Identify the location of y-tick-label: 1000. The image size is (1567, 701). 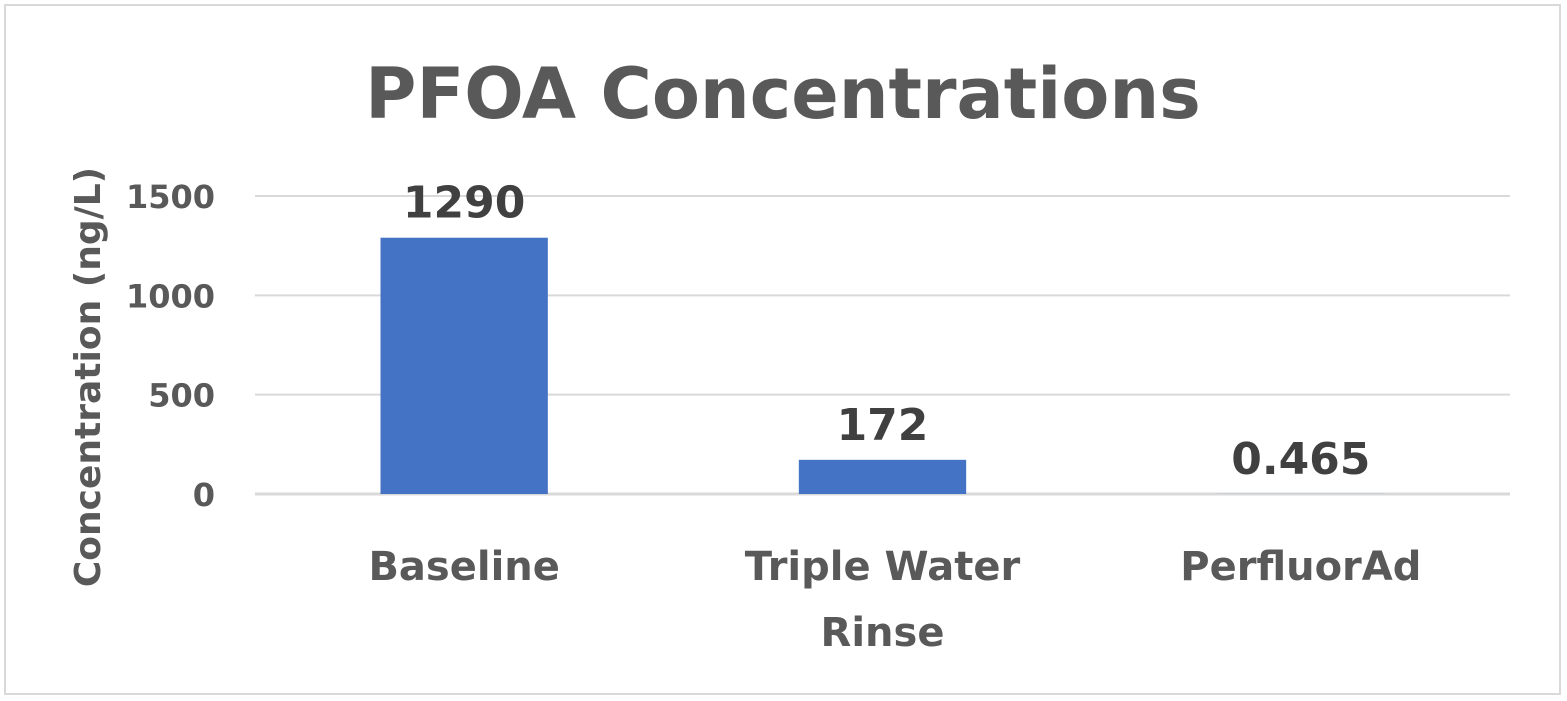
(170, 296).